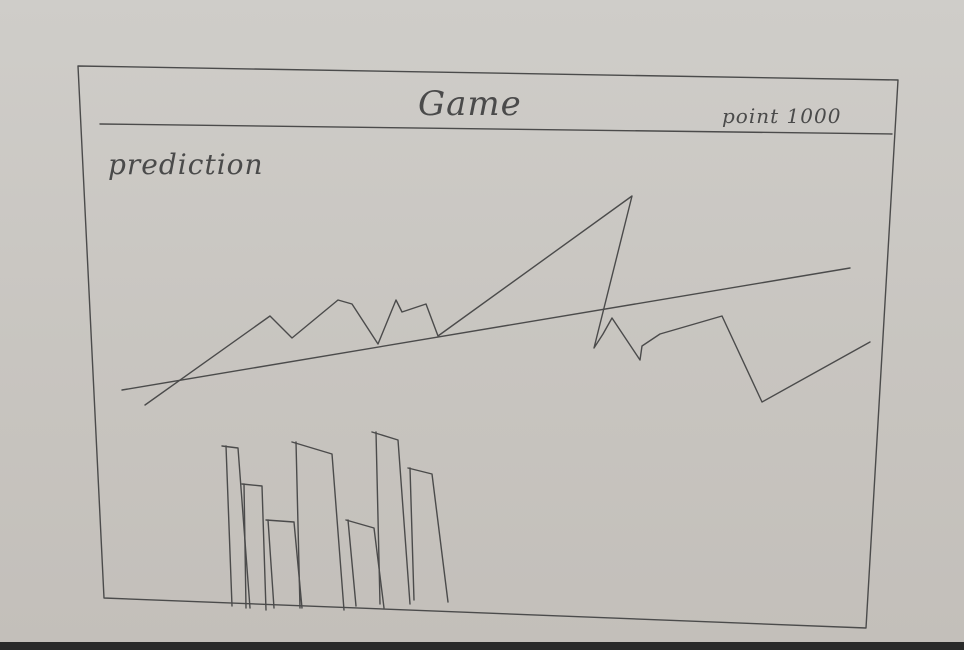  I want to click on header-divider, so click(496, 129).